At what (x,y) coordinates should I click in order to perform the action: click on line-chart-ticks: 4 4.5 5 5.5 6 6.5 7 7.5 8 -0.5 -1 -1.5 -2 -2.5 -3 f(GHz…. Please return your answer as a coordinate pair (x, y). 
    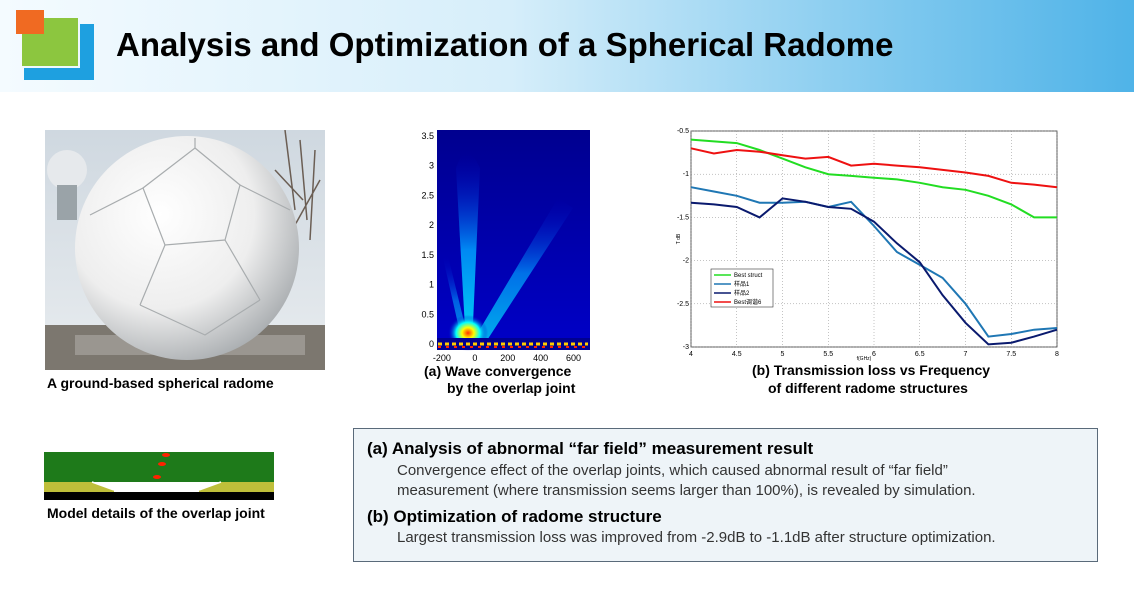
    Looking at the image, I should click on (867, 245).